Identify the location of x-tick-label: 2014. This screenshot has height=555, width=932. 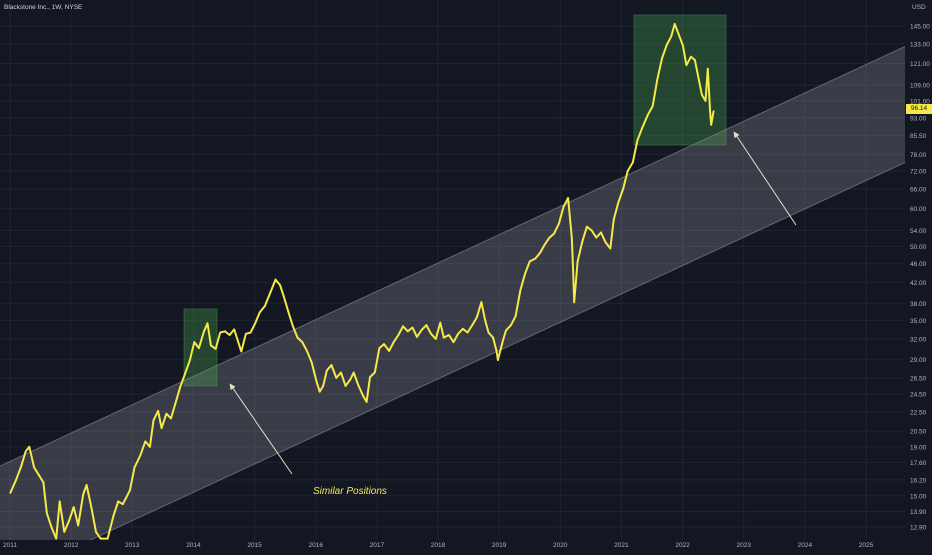
(193, 545).